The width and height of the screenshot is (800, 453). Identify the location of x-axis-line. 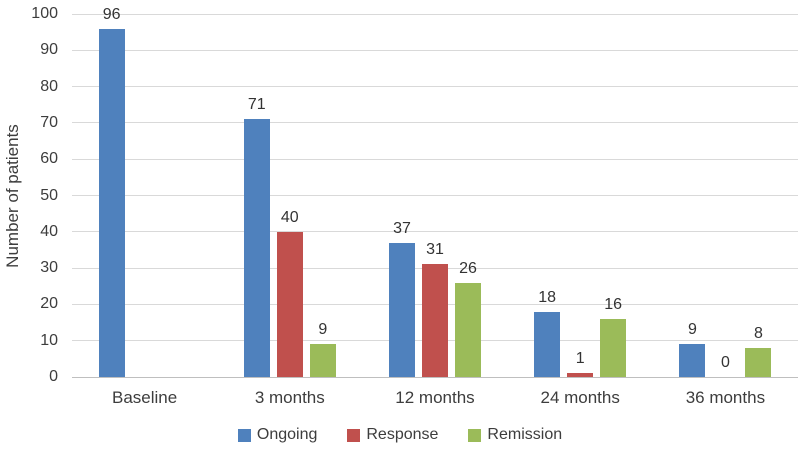
(435, 377).